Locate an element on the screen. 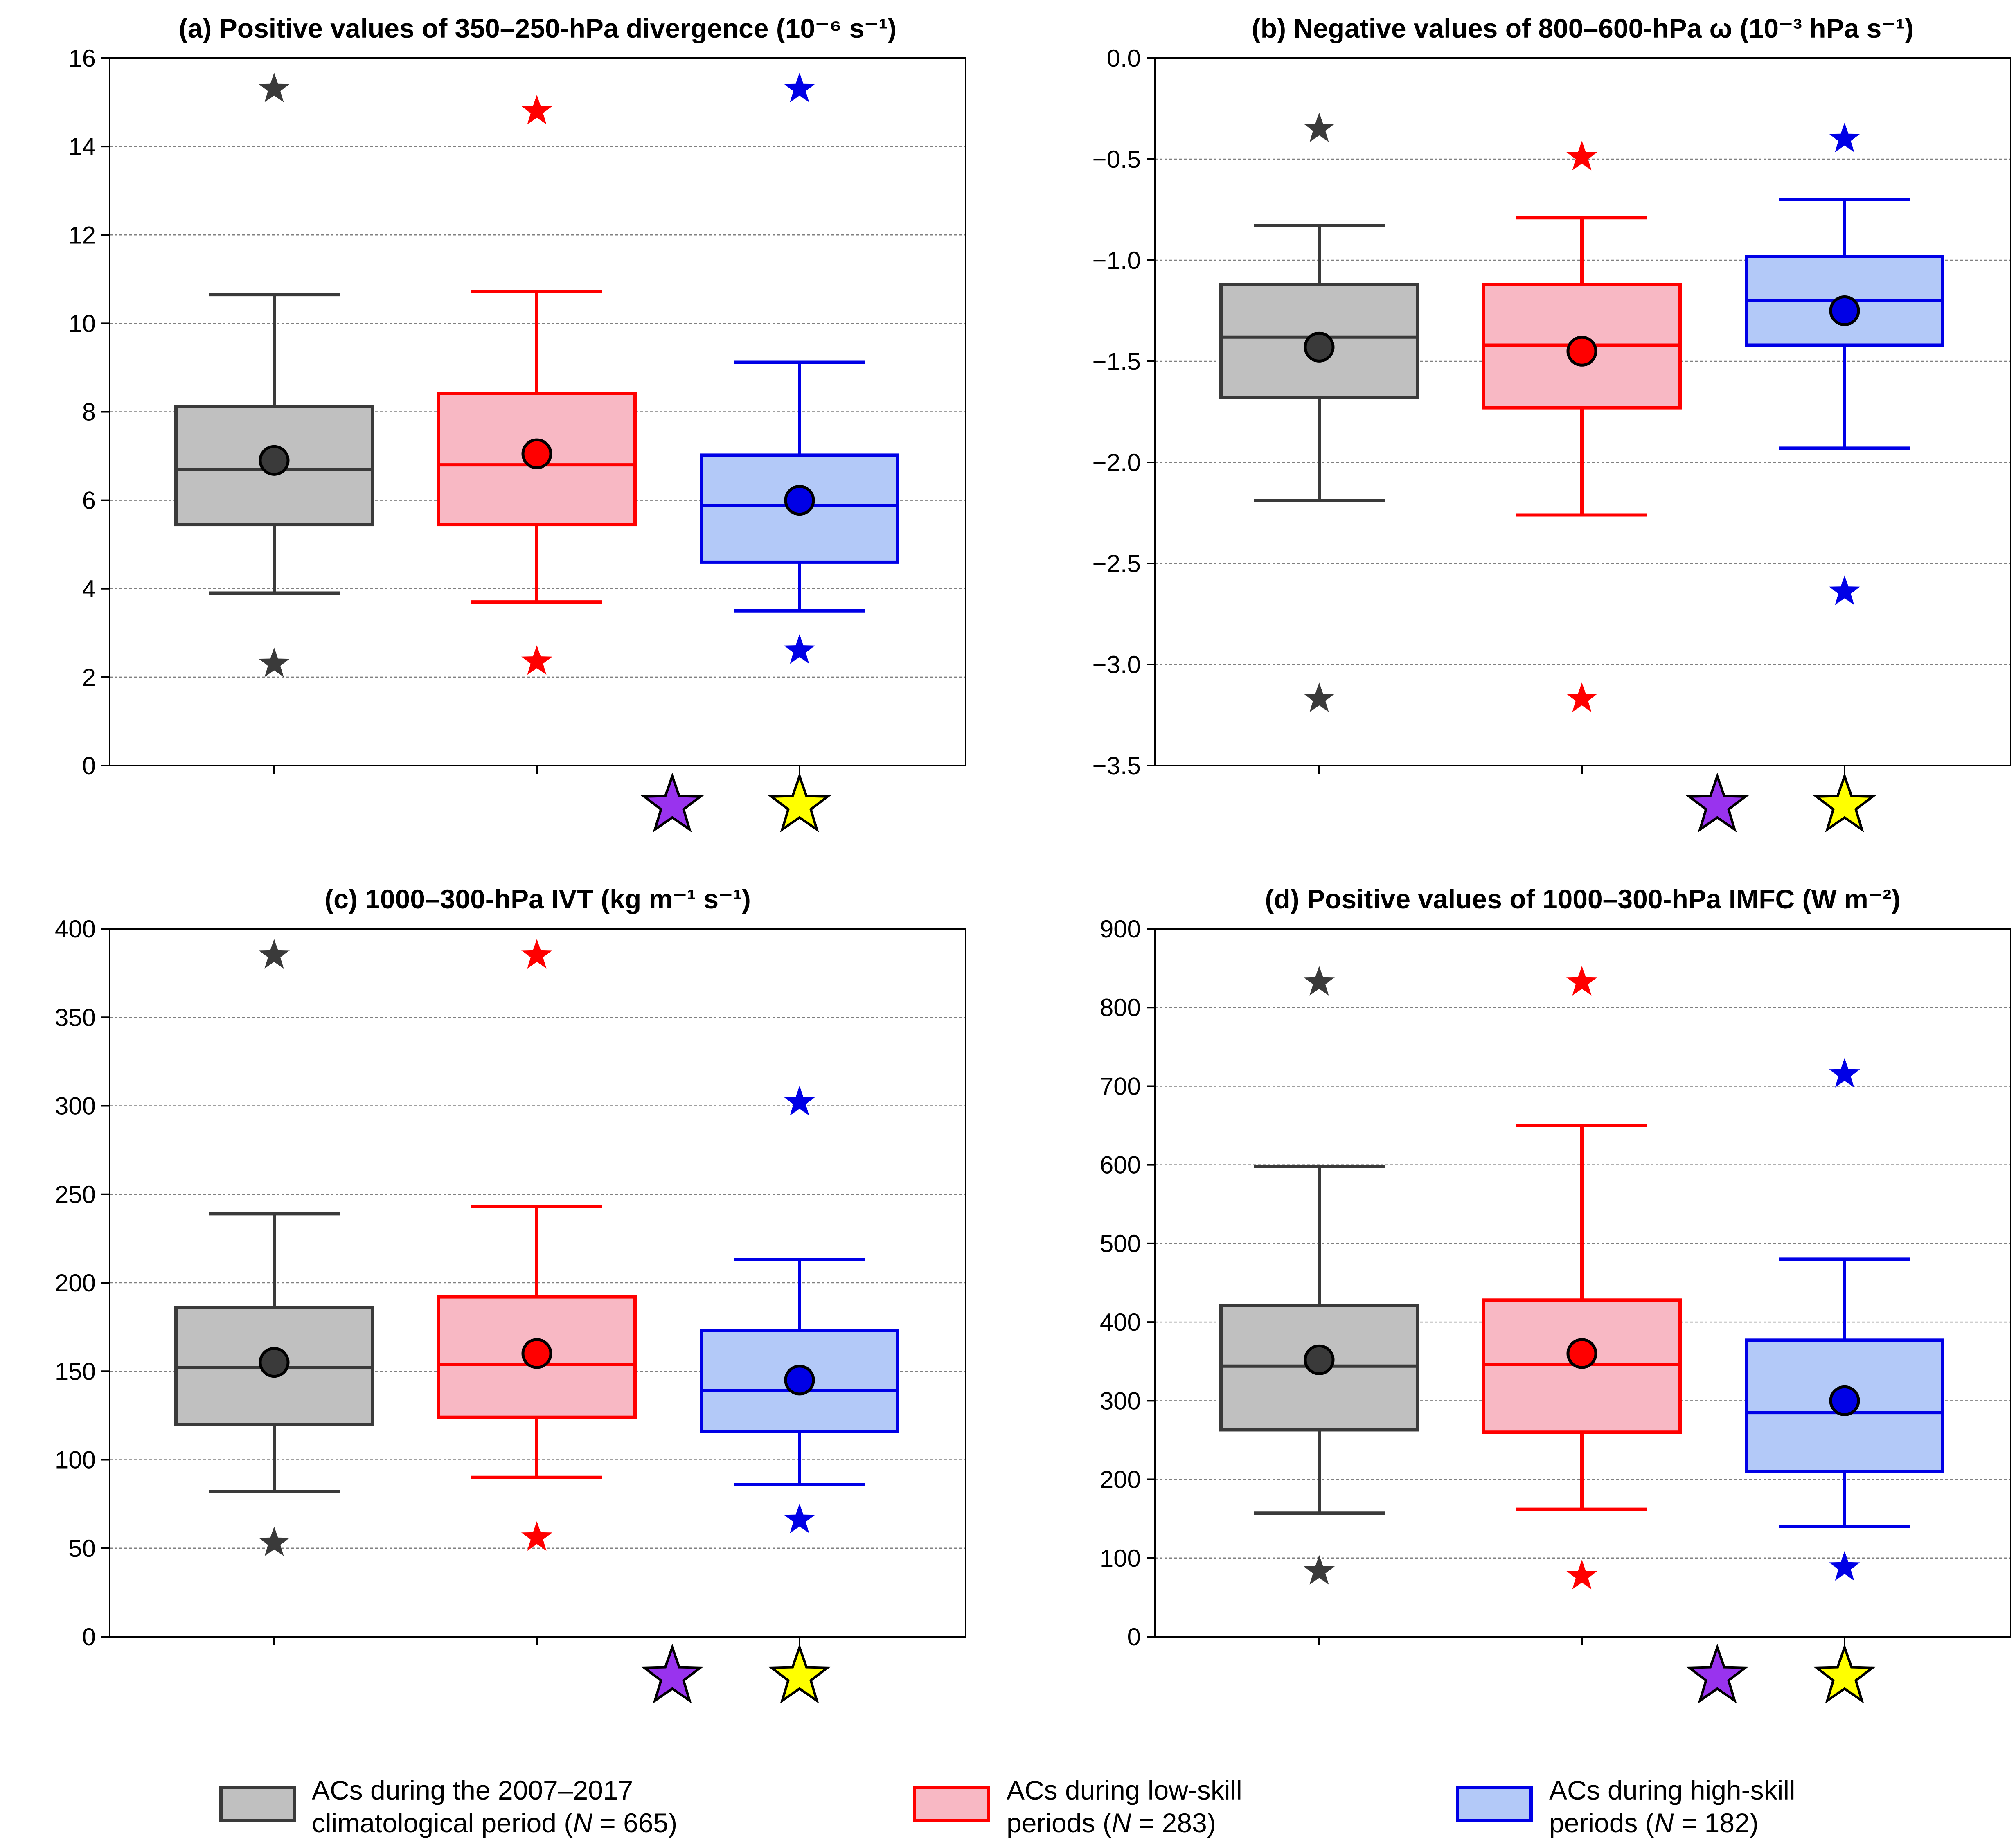  y-tick-label: 350 is located at coordinates (75, 1018).